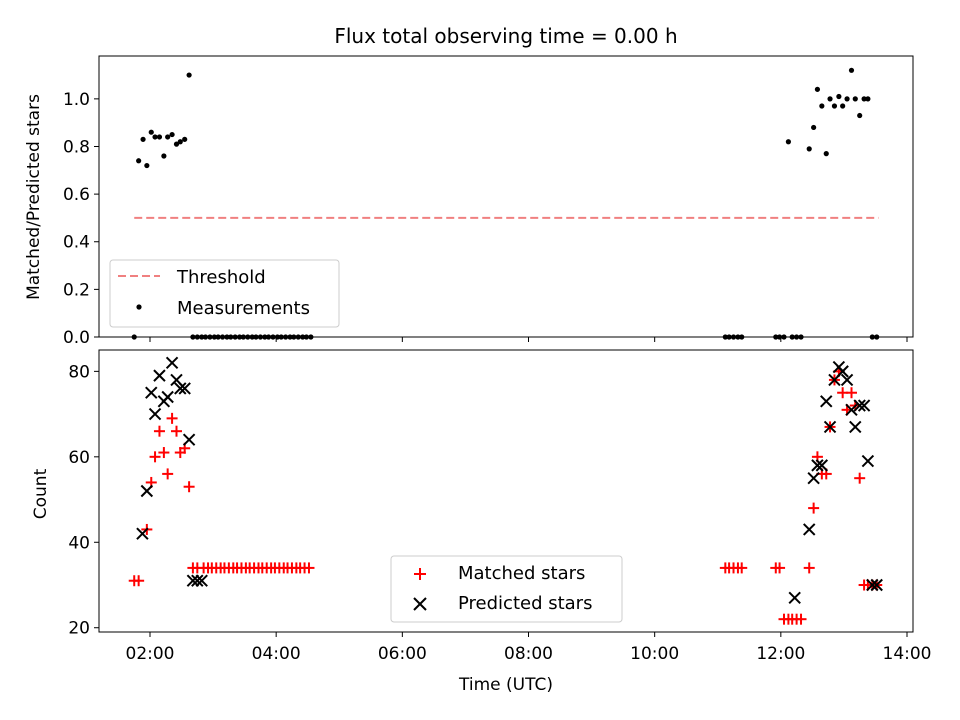 This screenshot has height=720, width=960. I want to click on x-tick: 08:00, so click(528, 648).